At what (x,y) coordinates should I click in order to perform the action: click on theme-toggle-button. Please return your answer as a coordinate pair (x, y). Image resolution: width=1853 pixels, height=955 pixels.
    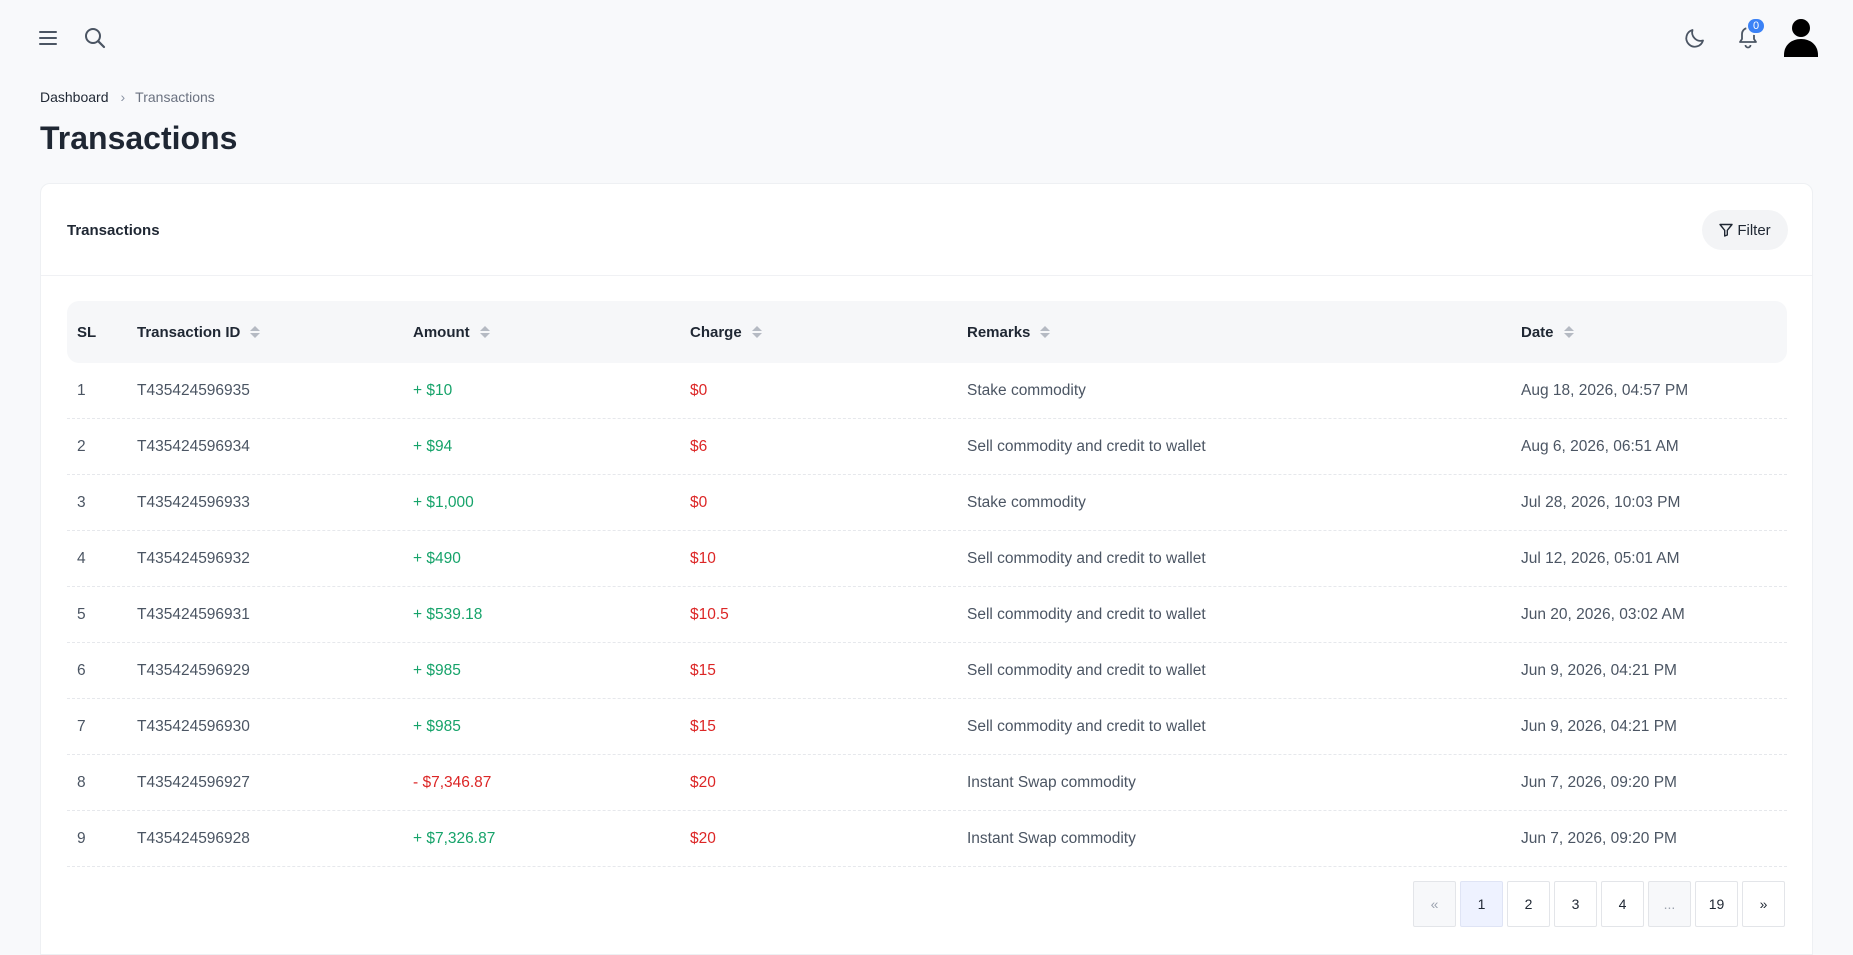
    Looking at the image, I should click on (1695, 38).